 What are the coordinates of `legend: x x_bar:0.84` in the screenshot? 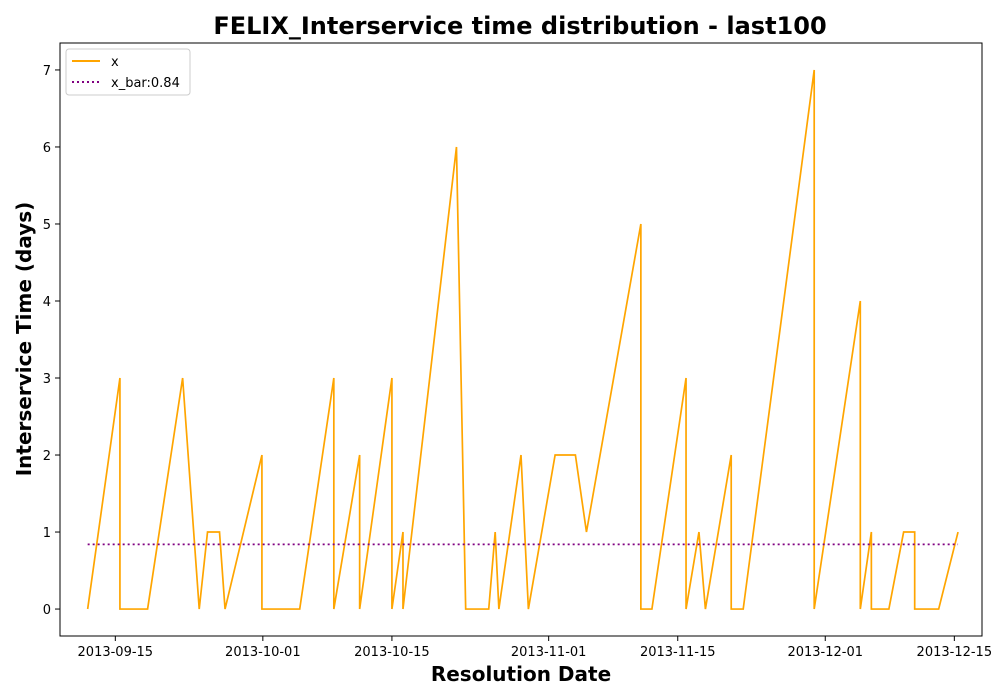 It's located at (128, 72).